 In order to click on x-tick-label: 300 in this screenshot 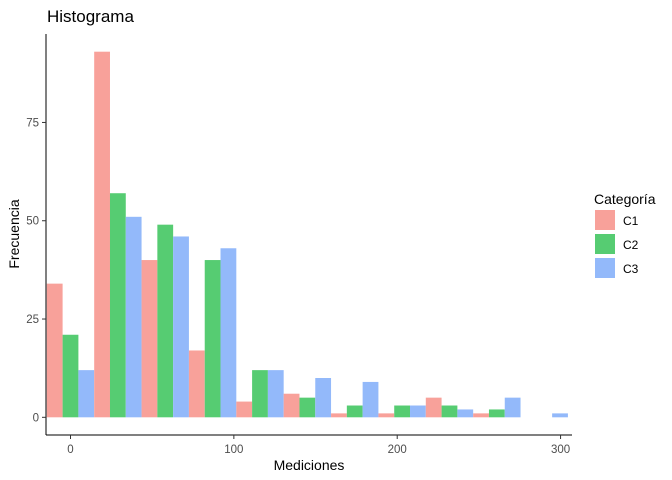, I will do `click(560, 450)`.